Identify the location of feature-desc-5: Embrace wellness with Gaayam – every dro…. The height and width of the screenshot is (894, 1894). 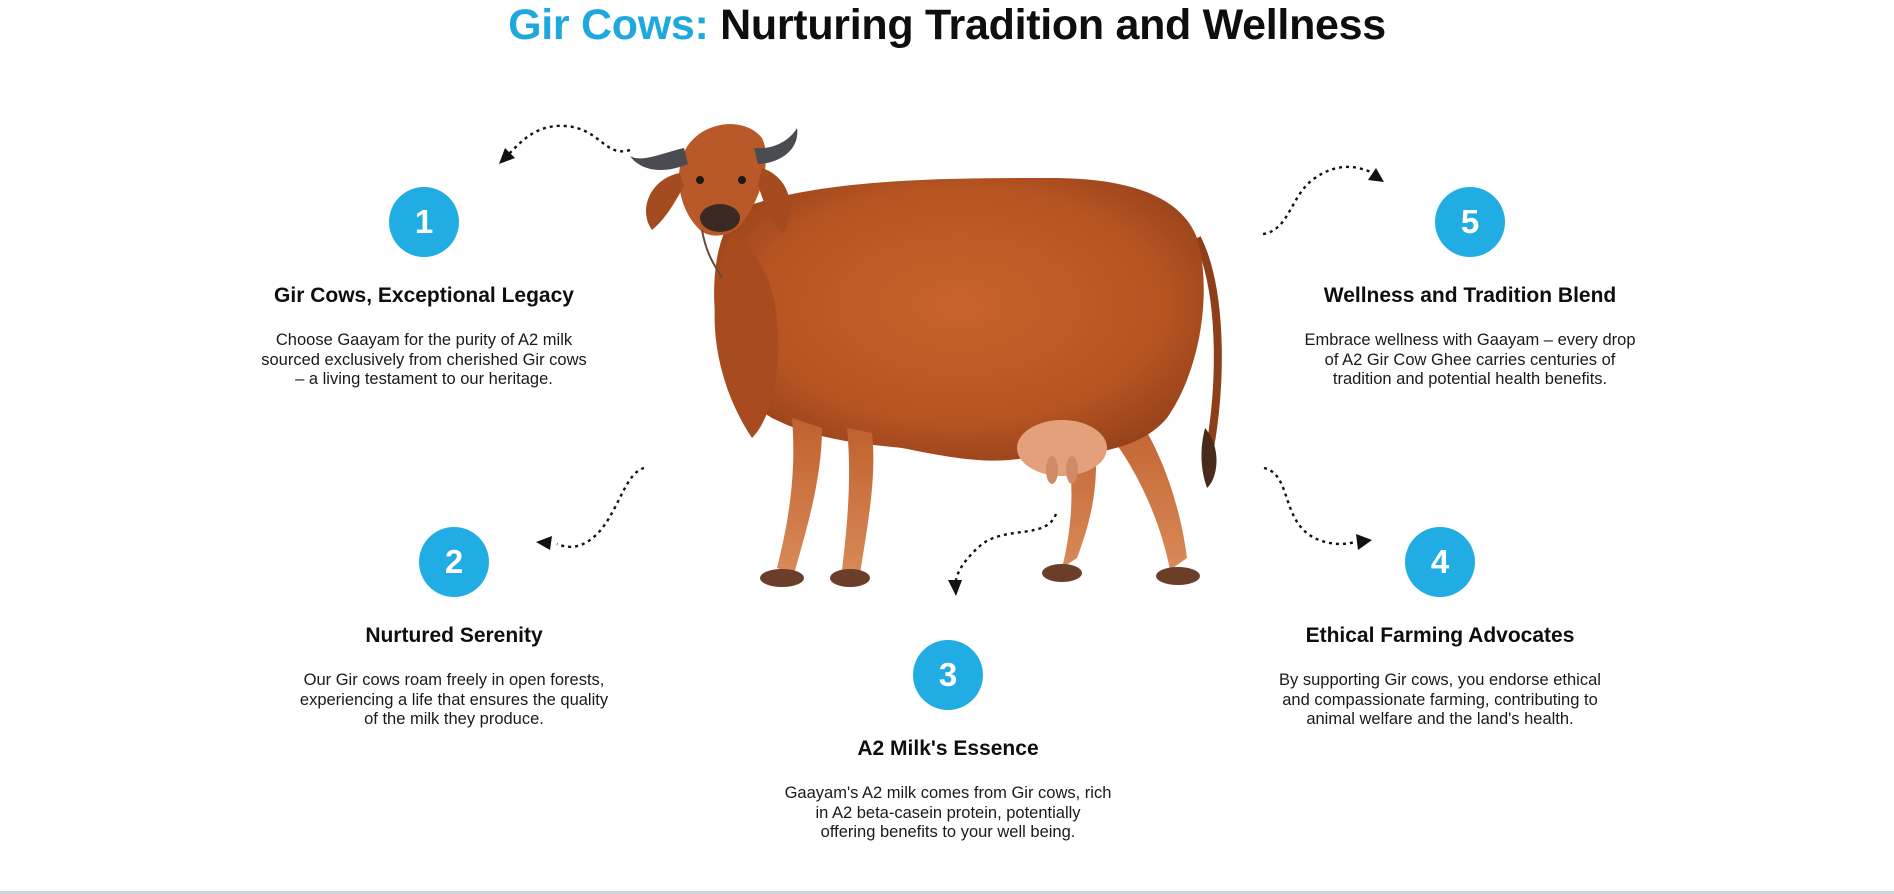
(1470, 360).